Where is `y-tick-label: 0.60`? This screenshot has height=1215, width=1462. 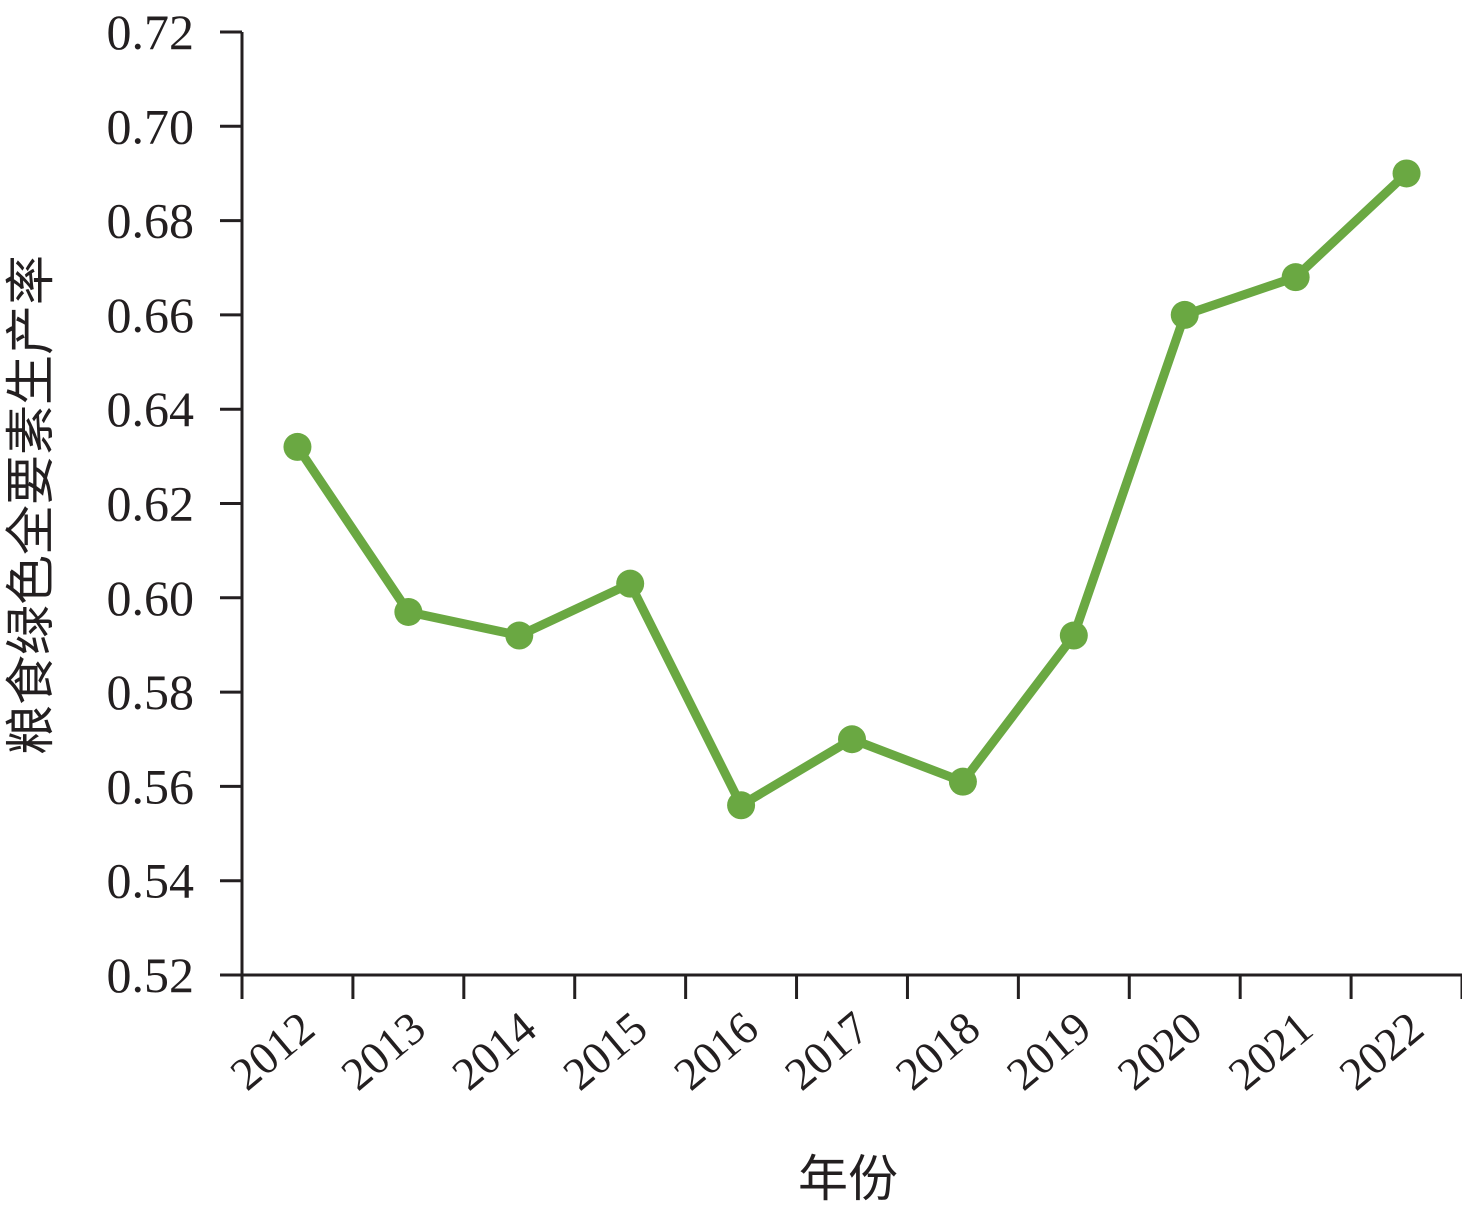
y-tick-label: 0.60 is located at coordinates (151, 598).